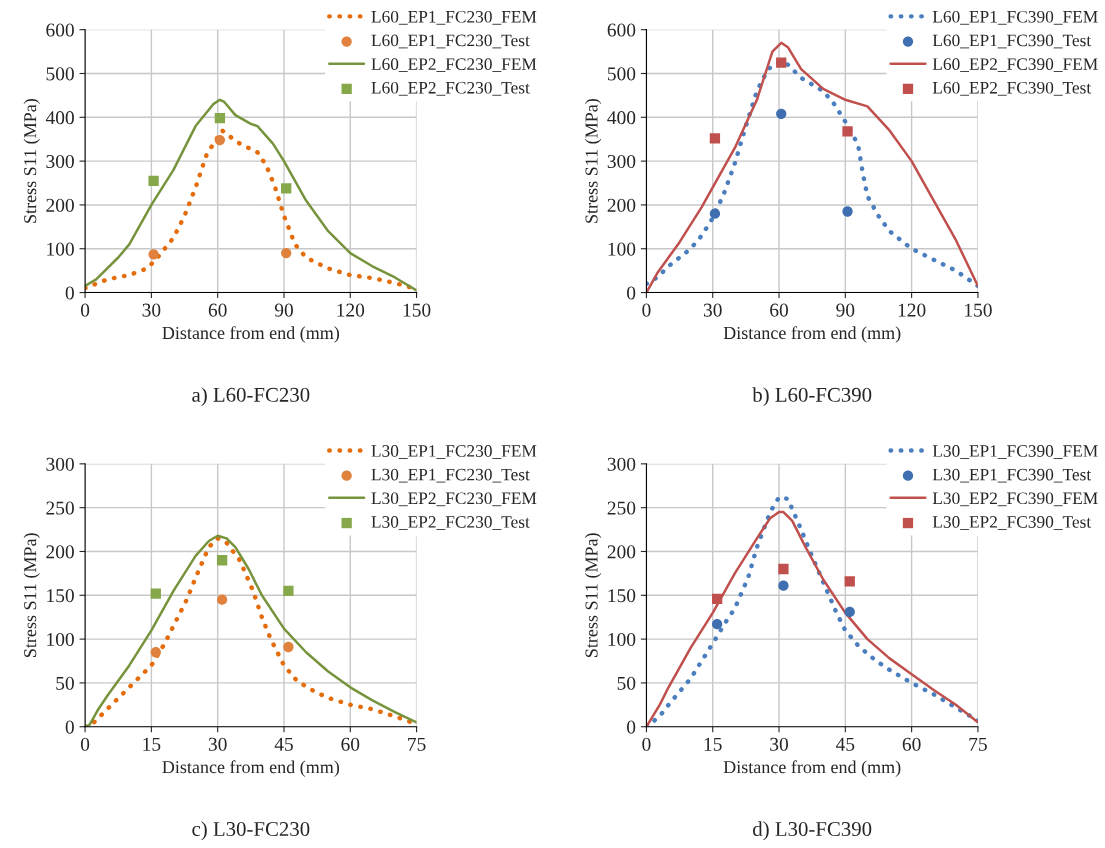 The height and width of the screenshot is (848, 1105). I want to click on legend-label: L60_EP2_FC390_FEM, so click(1015, 65).